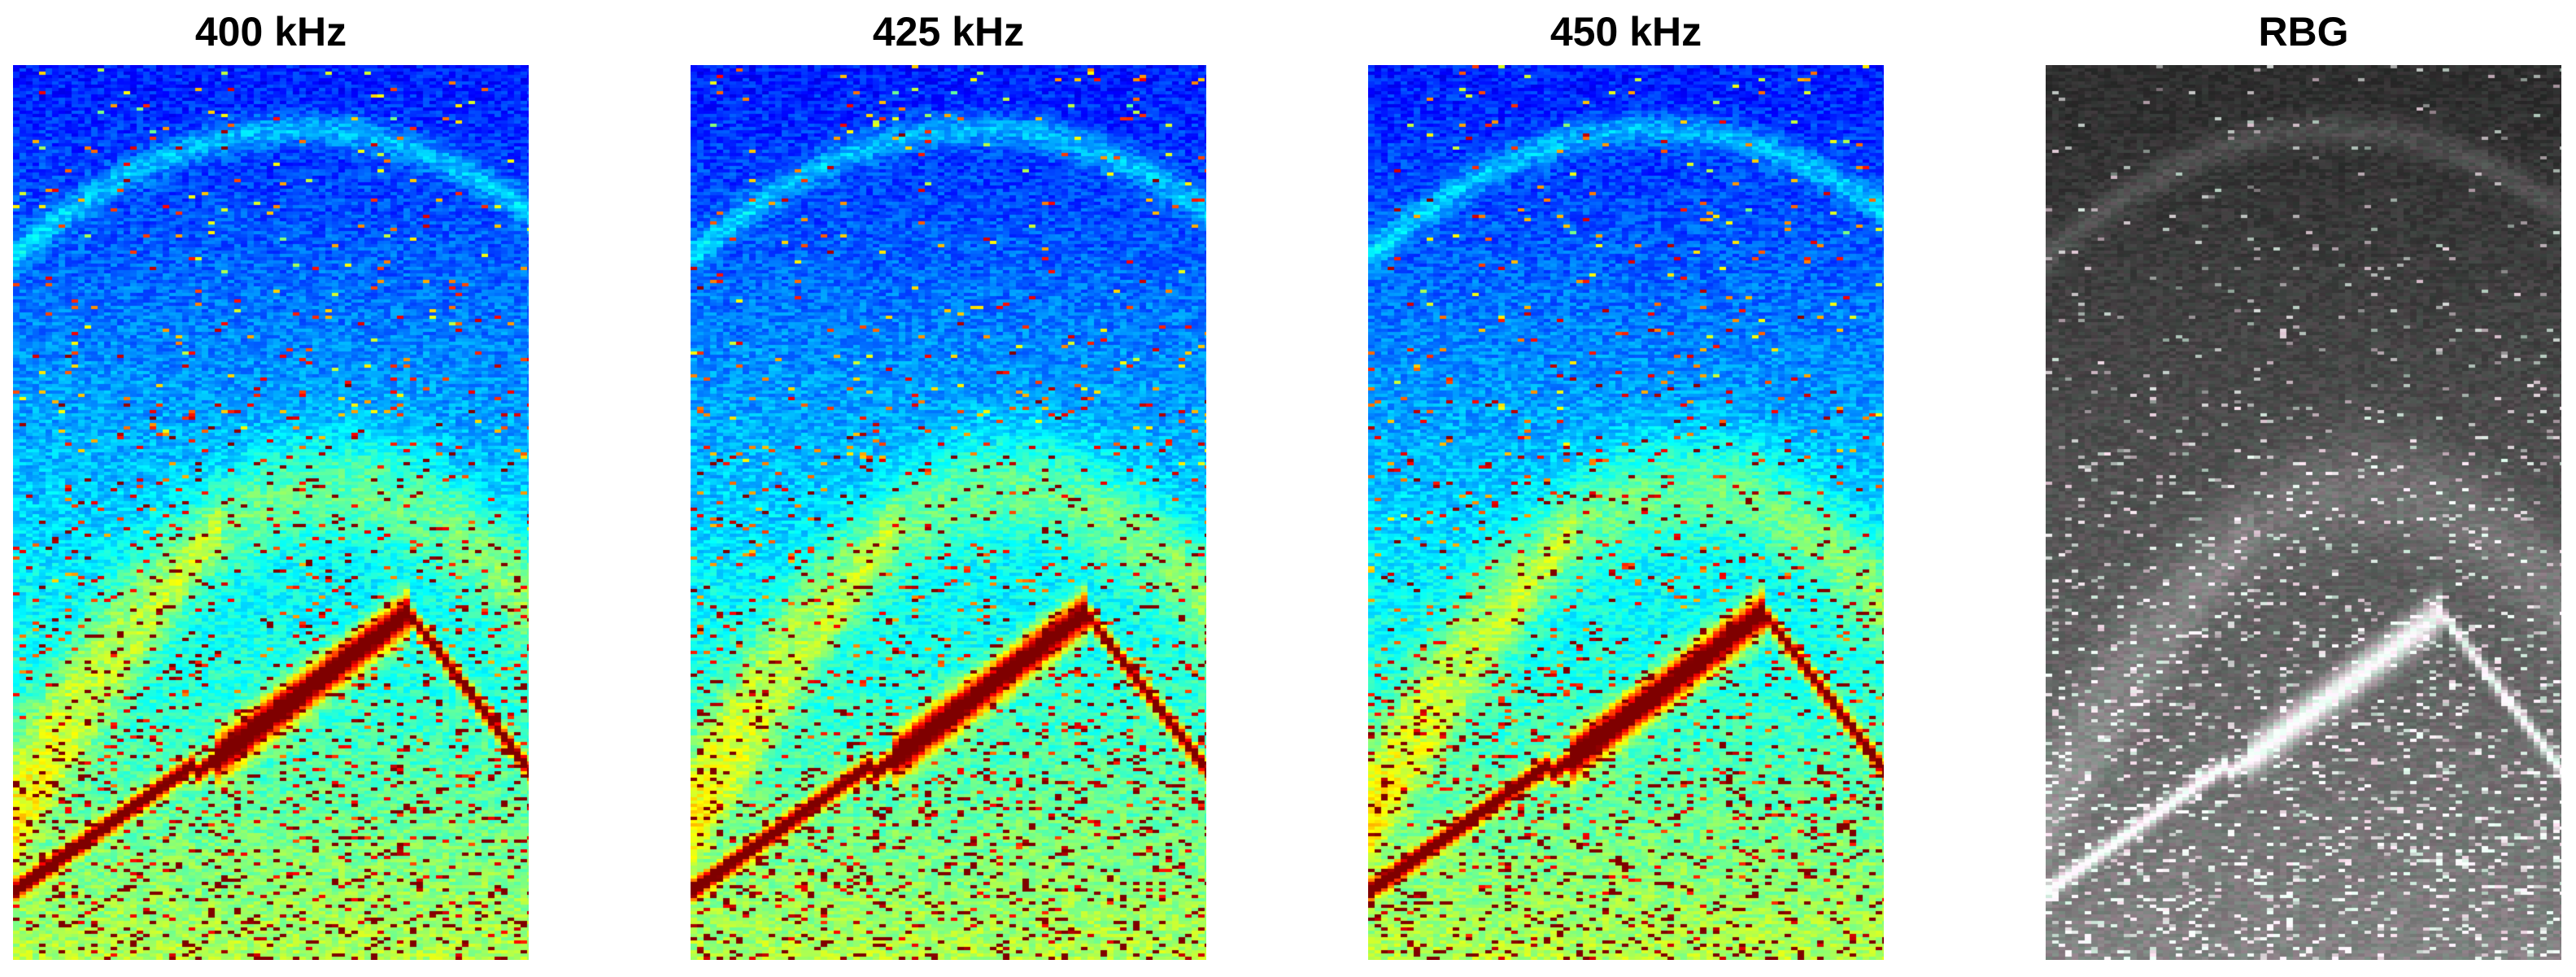 This screenshot has height=977, width=2576. What do you see at coordinates (2303, 32) in the screenshot?
I see `panel-title: RBG` at bounding box center [2303, 32].